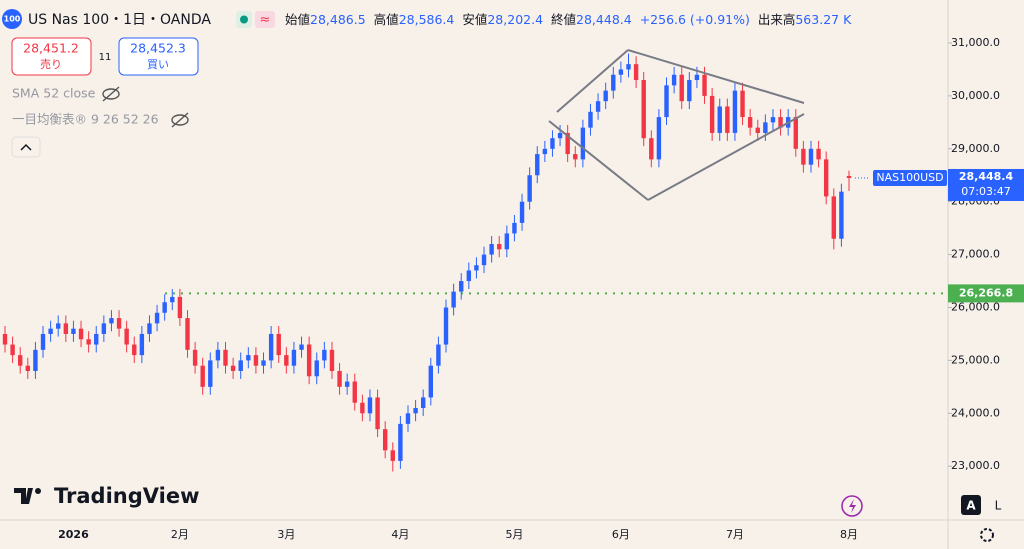  Describe the element at coordinates (975, 307) in the screenshot. I see `y-tick-label: 26,000.0` at that location.